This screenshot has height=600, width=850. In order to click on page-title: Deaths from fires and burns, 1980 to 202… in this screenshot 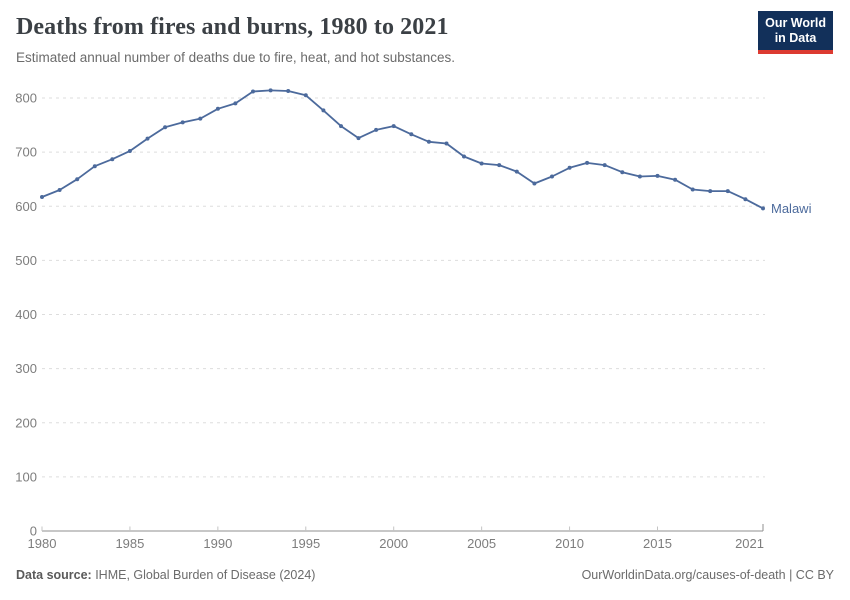, I will do `click(232, 27)`.